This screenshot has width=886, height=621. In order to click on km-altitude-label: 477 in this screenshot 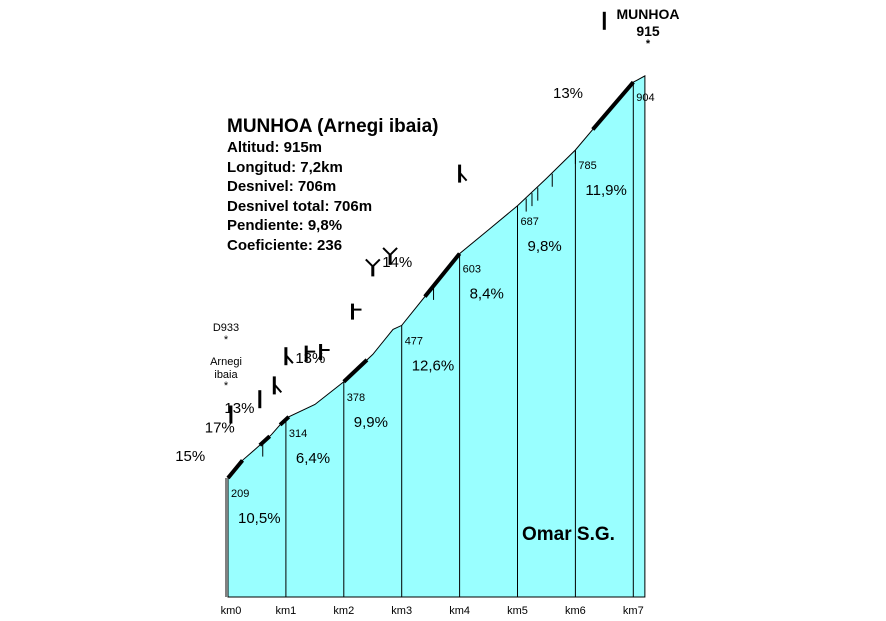, I will do `click(414, 341)`.